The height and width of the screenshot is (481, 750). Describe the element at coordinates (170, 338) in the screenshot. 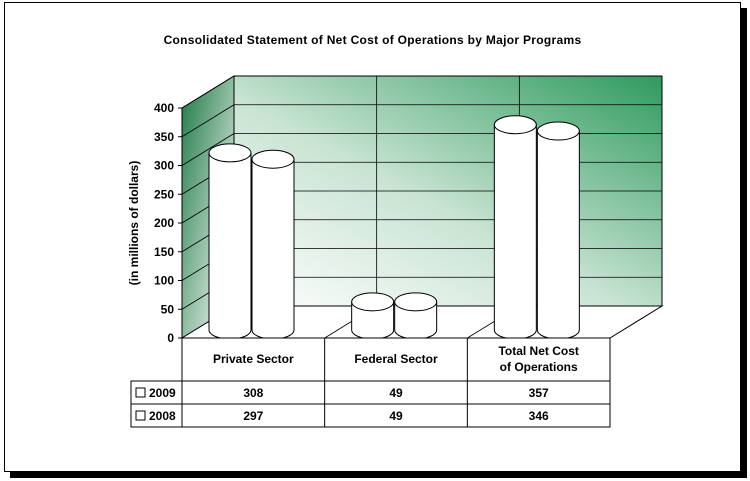

I see `y-tick-label: 0` at that location.